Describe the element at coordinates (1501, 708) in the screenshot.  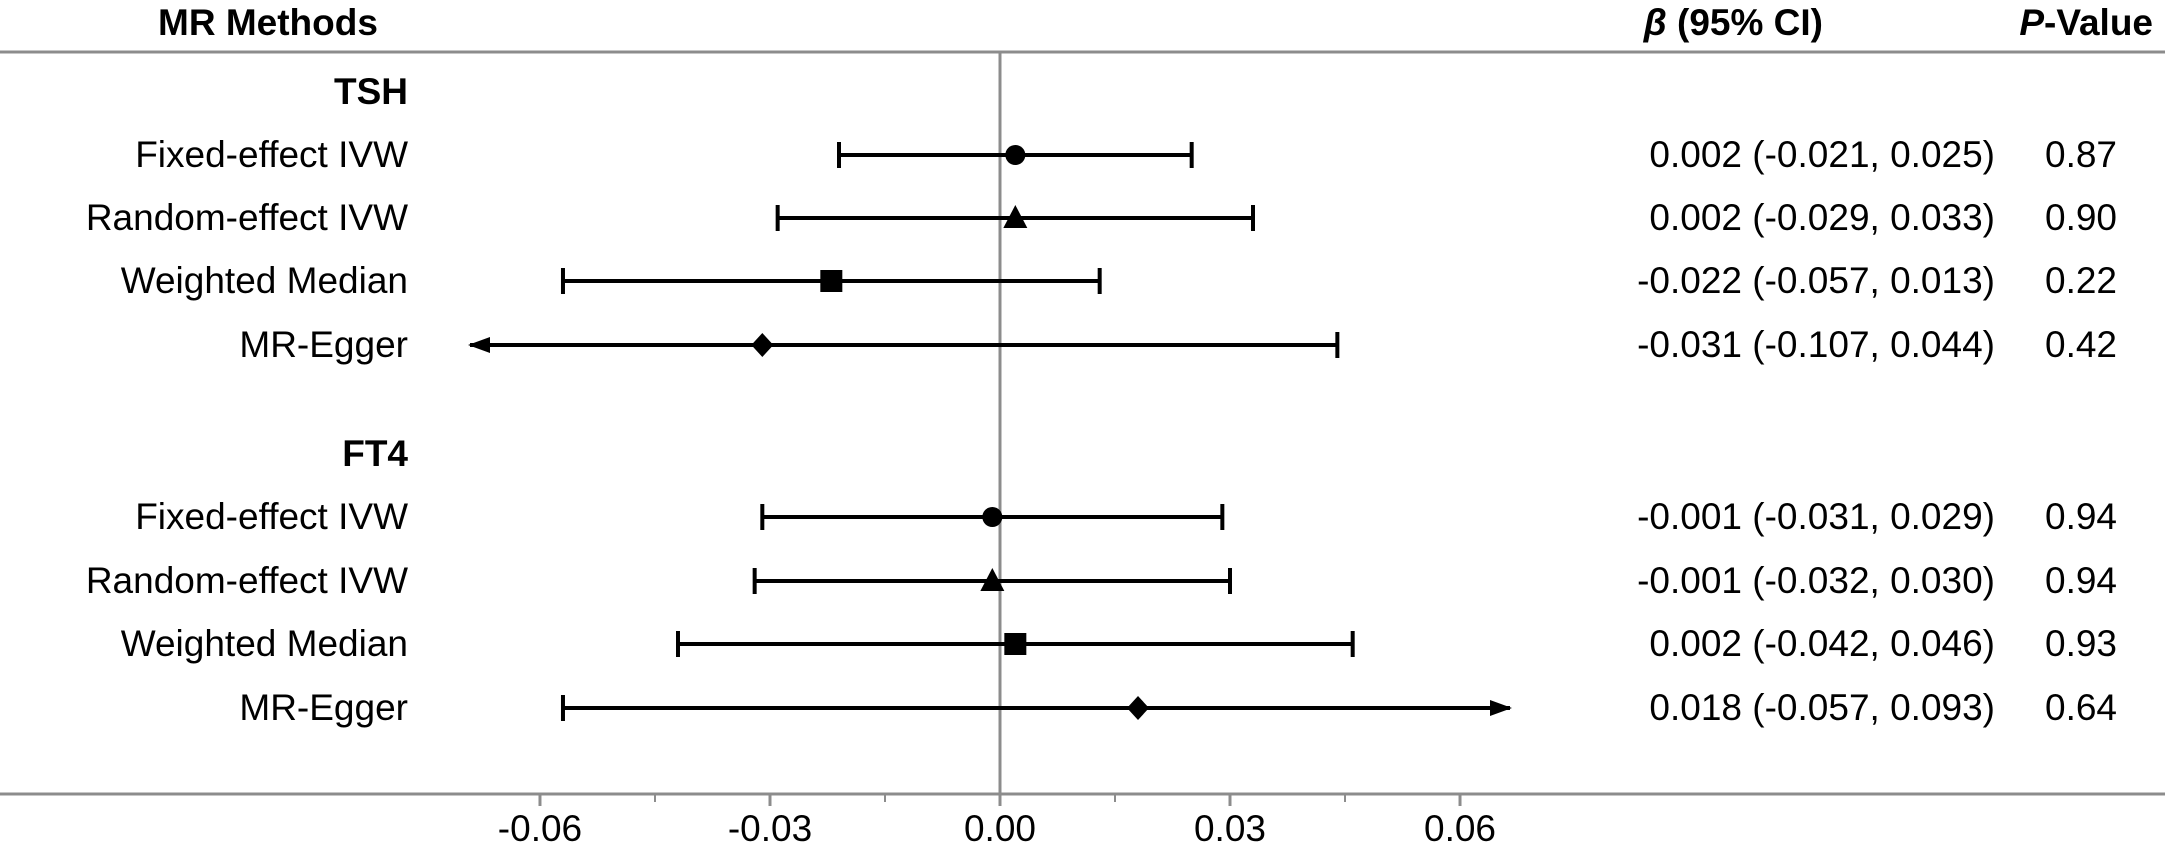
I see `ci-arrow-right` at that location.